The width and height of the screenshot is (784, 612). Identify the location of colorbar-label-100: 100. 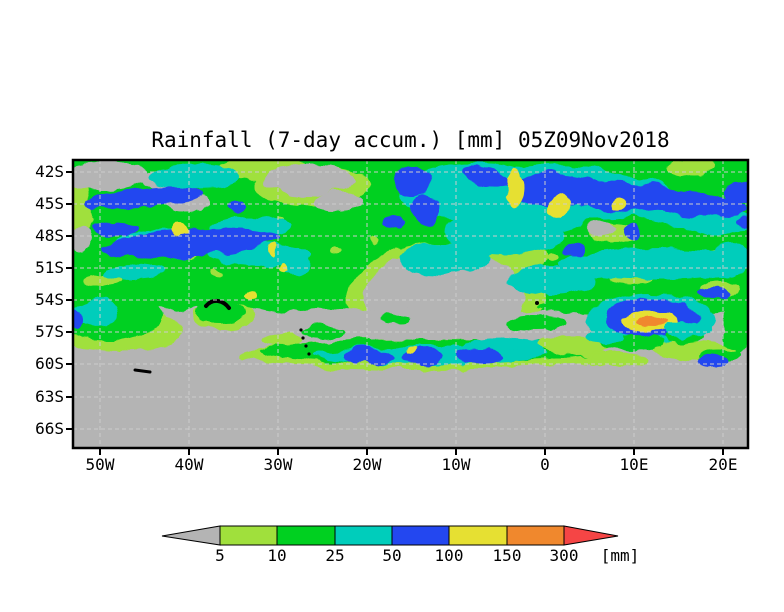
(449, 555).